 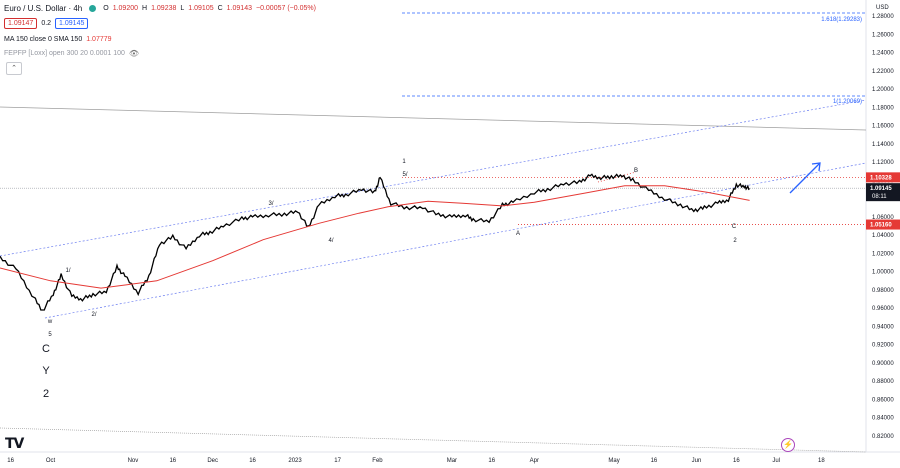 I want to click on price-tick-label: 0.90000, so click(x=883, y=364).